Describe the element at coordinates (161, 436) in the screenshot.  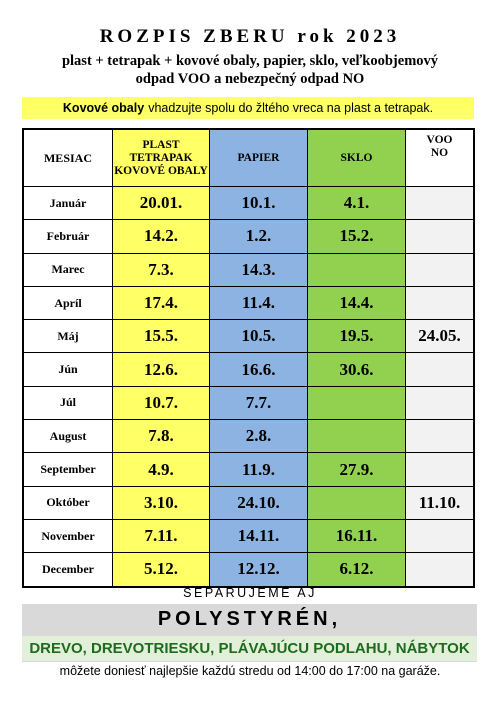
I see `date-cell: 7.8.` at that location.